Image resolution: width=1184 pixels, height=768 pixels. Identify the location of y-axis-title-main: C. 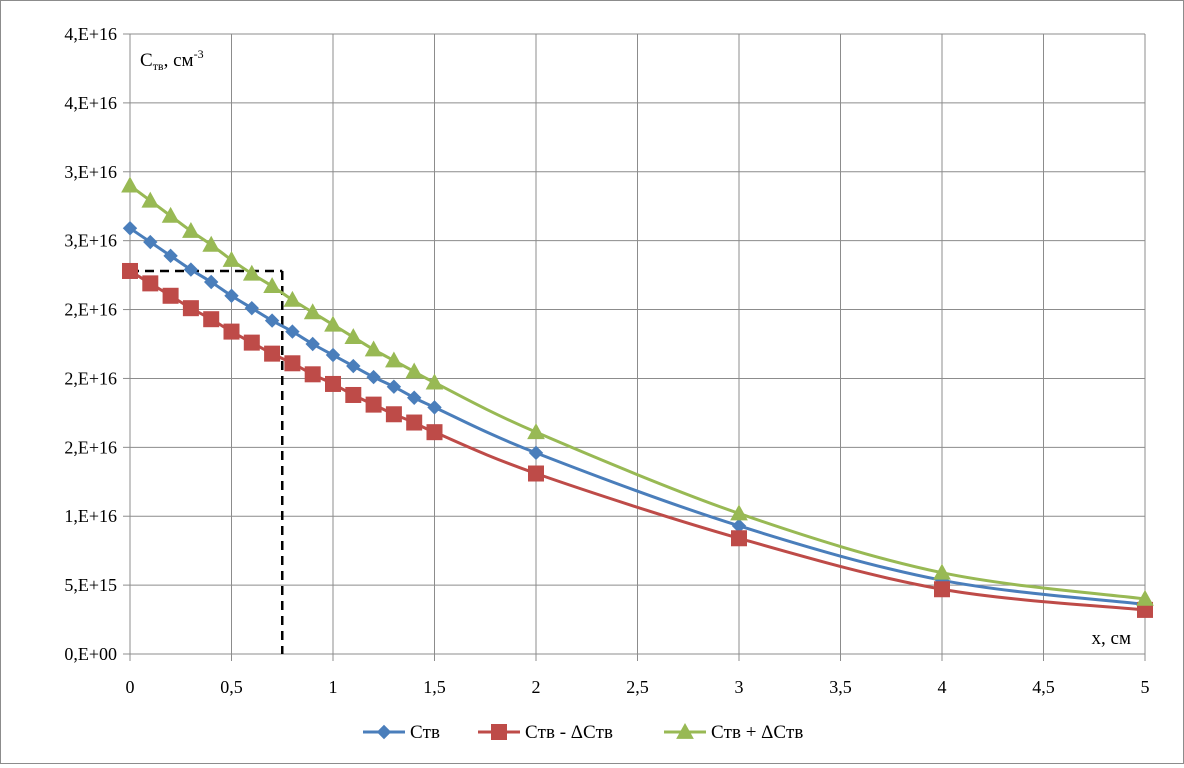
(146, 60).